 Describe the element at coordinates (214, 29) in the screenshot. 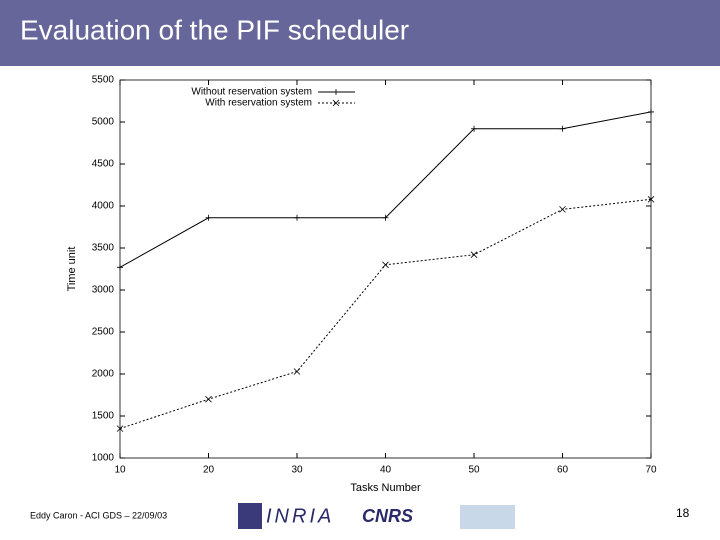

I see `slide-title: Evaluation of the PIF scheduler` at that location.